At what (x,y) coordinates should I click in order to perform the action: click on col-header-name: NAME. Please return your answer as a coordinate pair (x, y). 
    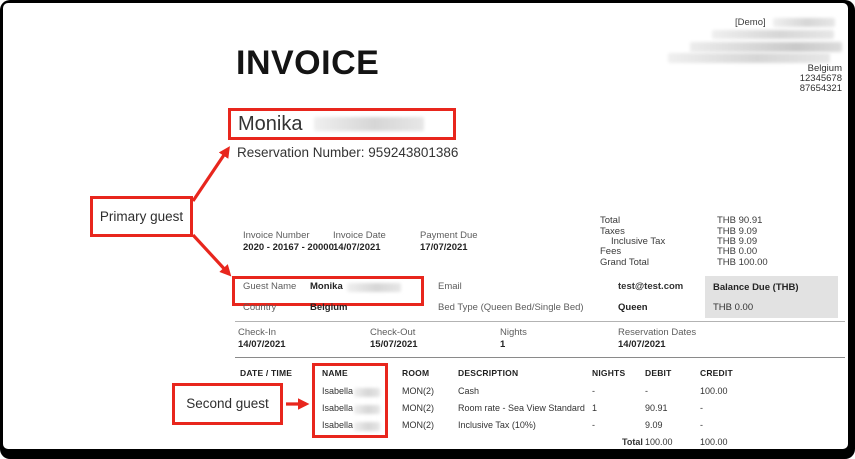
    Looking at the image, I should click on (335, 373).